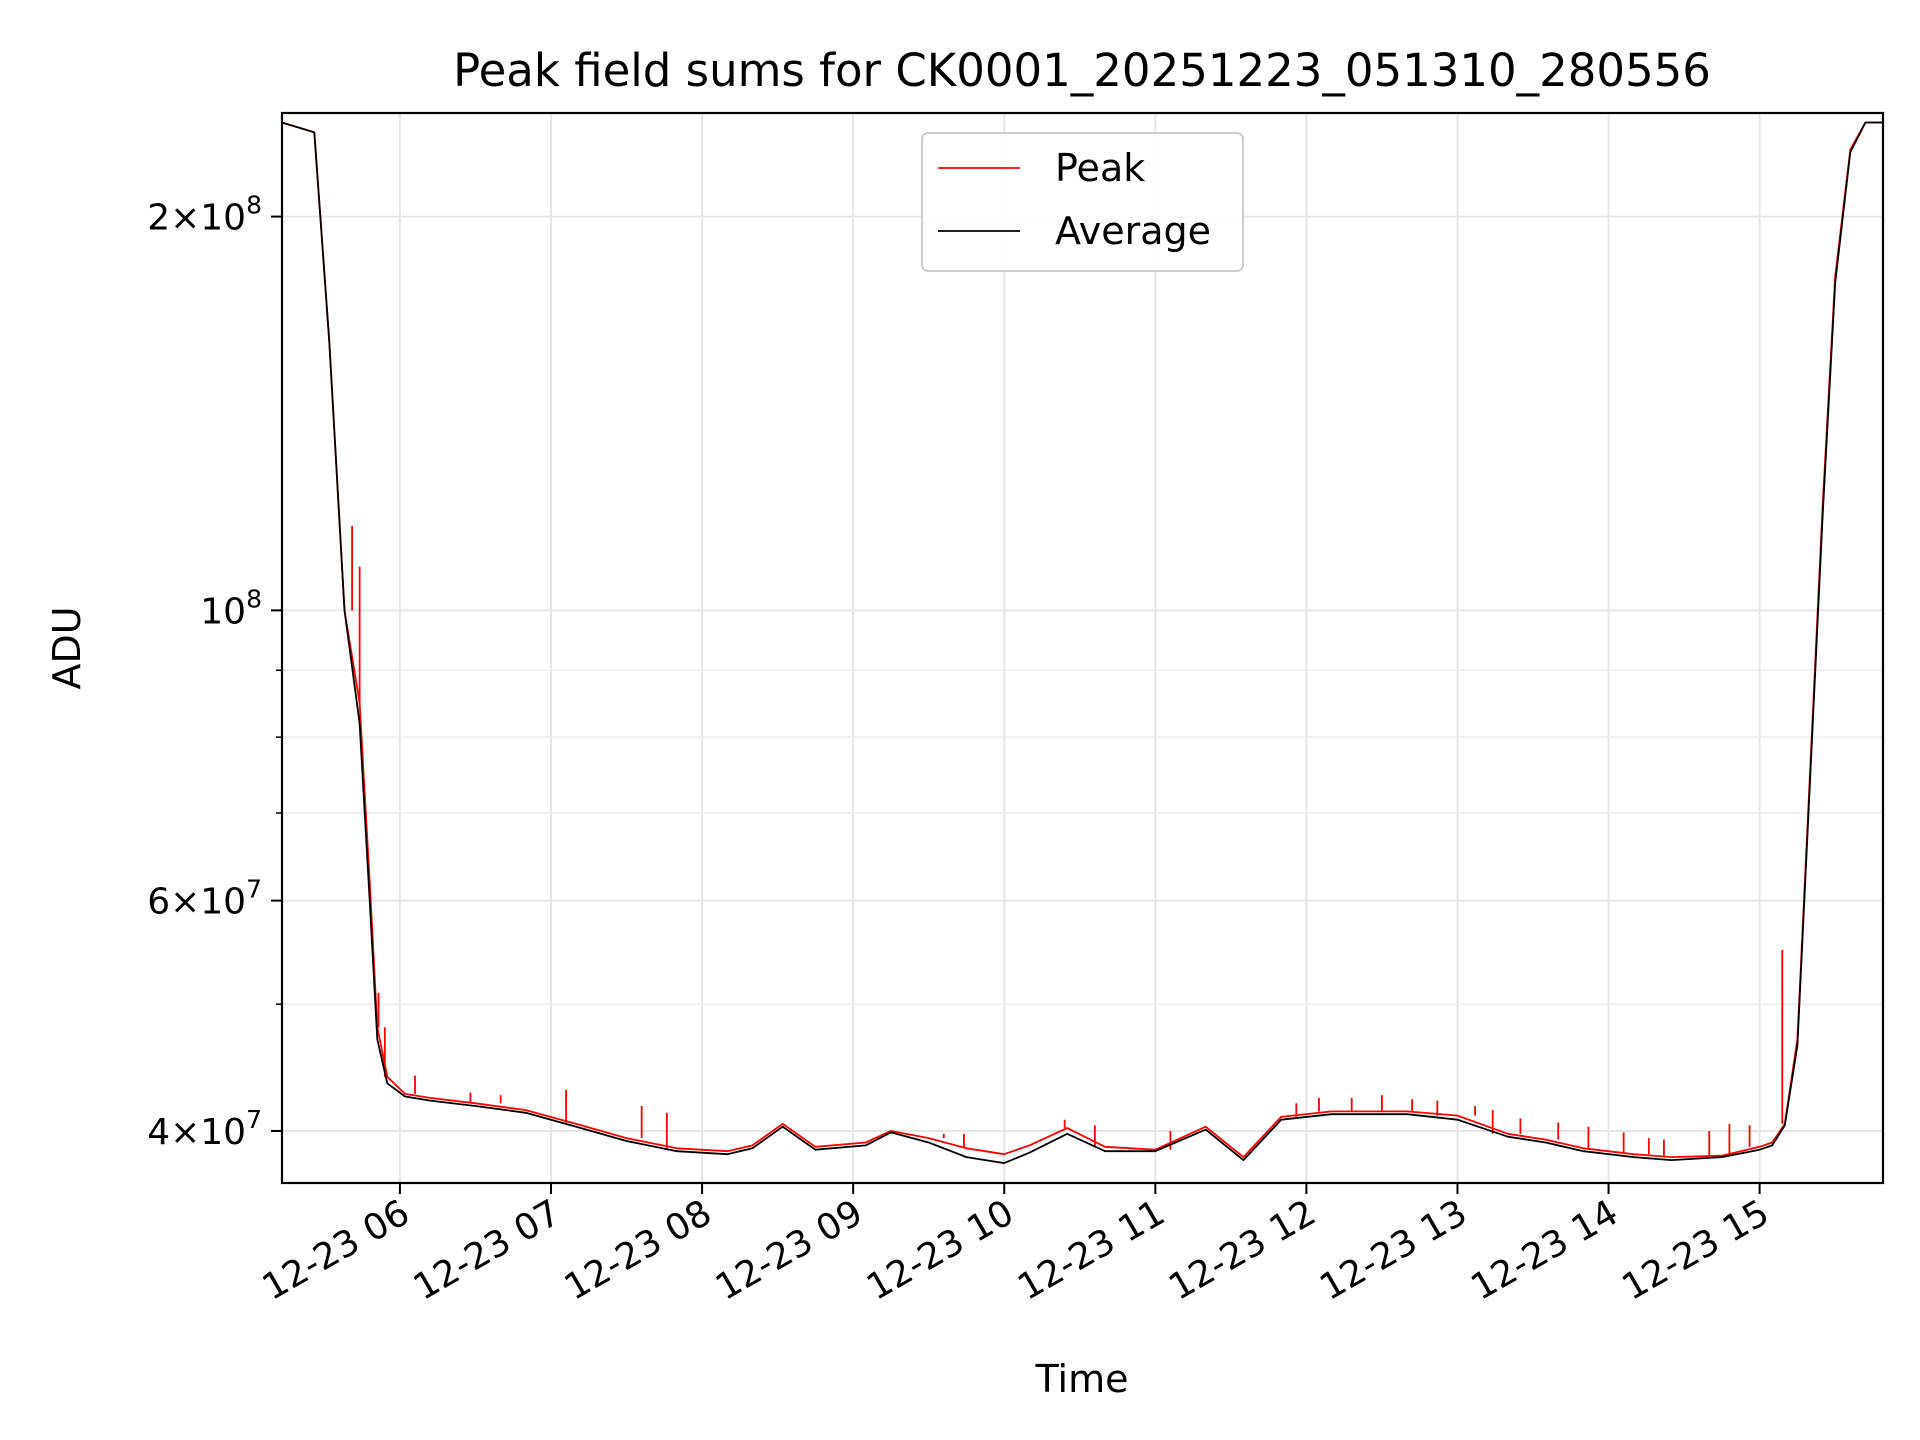 The width and height of the screenshot is (1920, 1440). I want to click on x-tick-label: 12-23 08, so click(638, 1250).